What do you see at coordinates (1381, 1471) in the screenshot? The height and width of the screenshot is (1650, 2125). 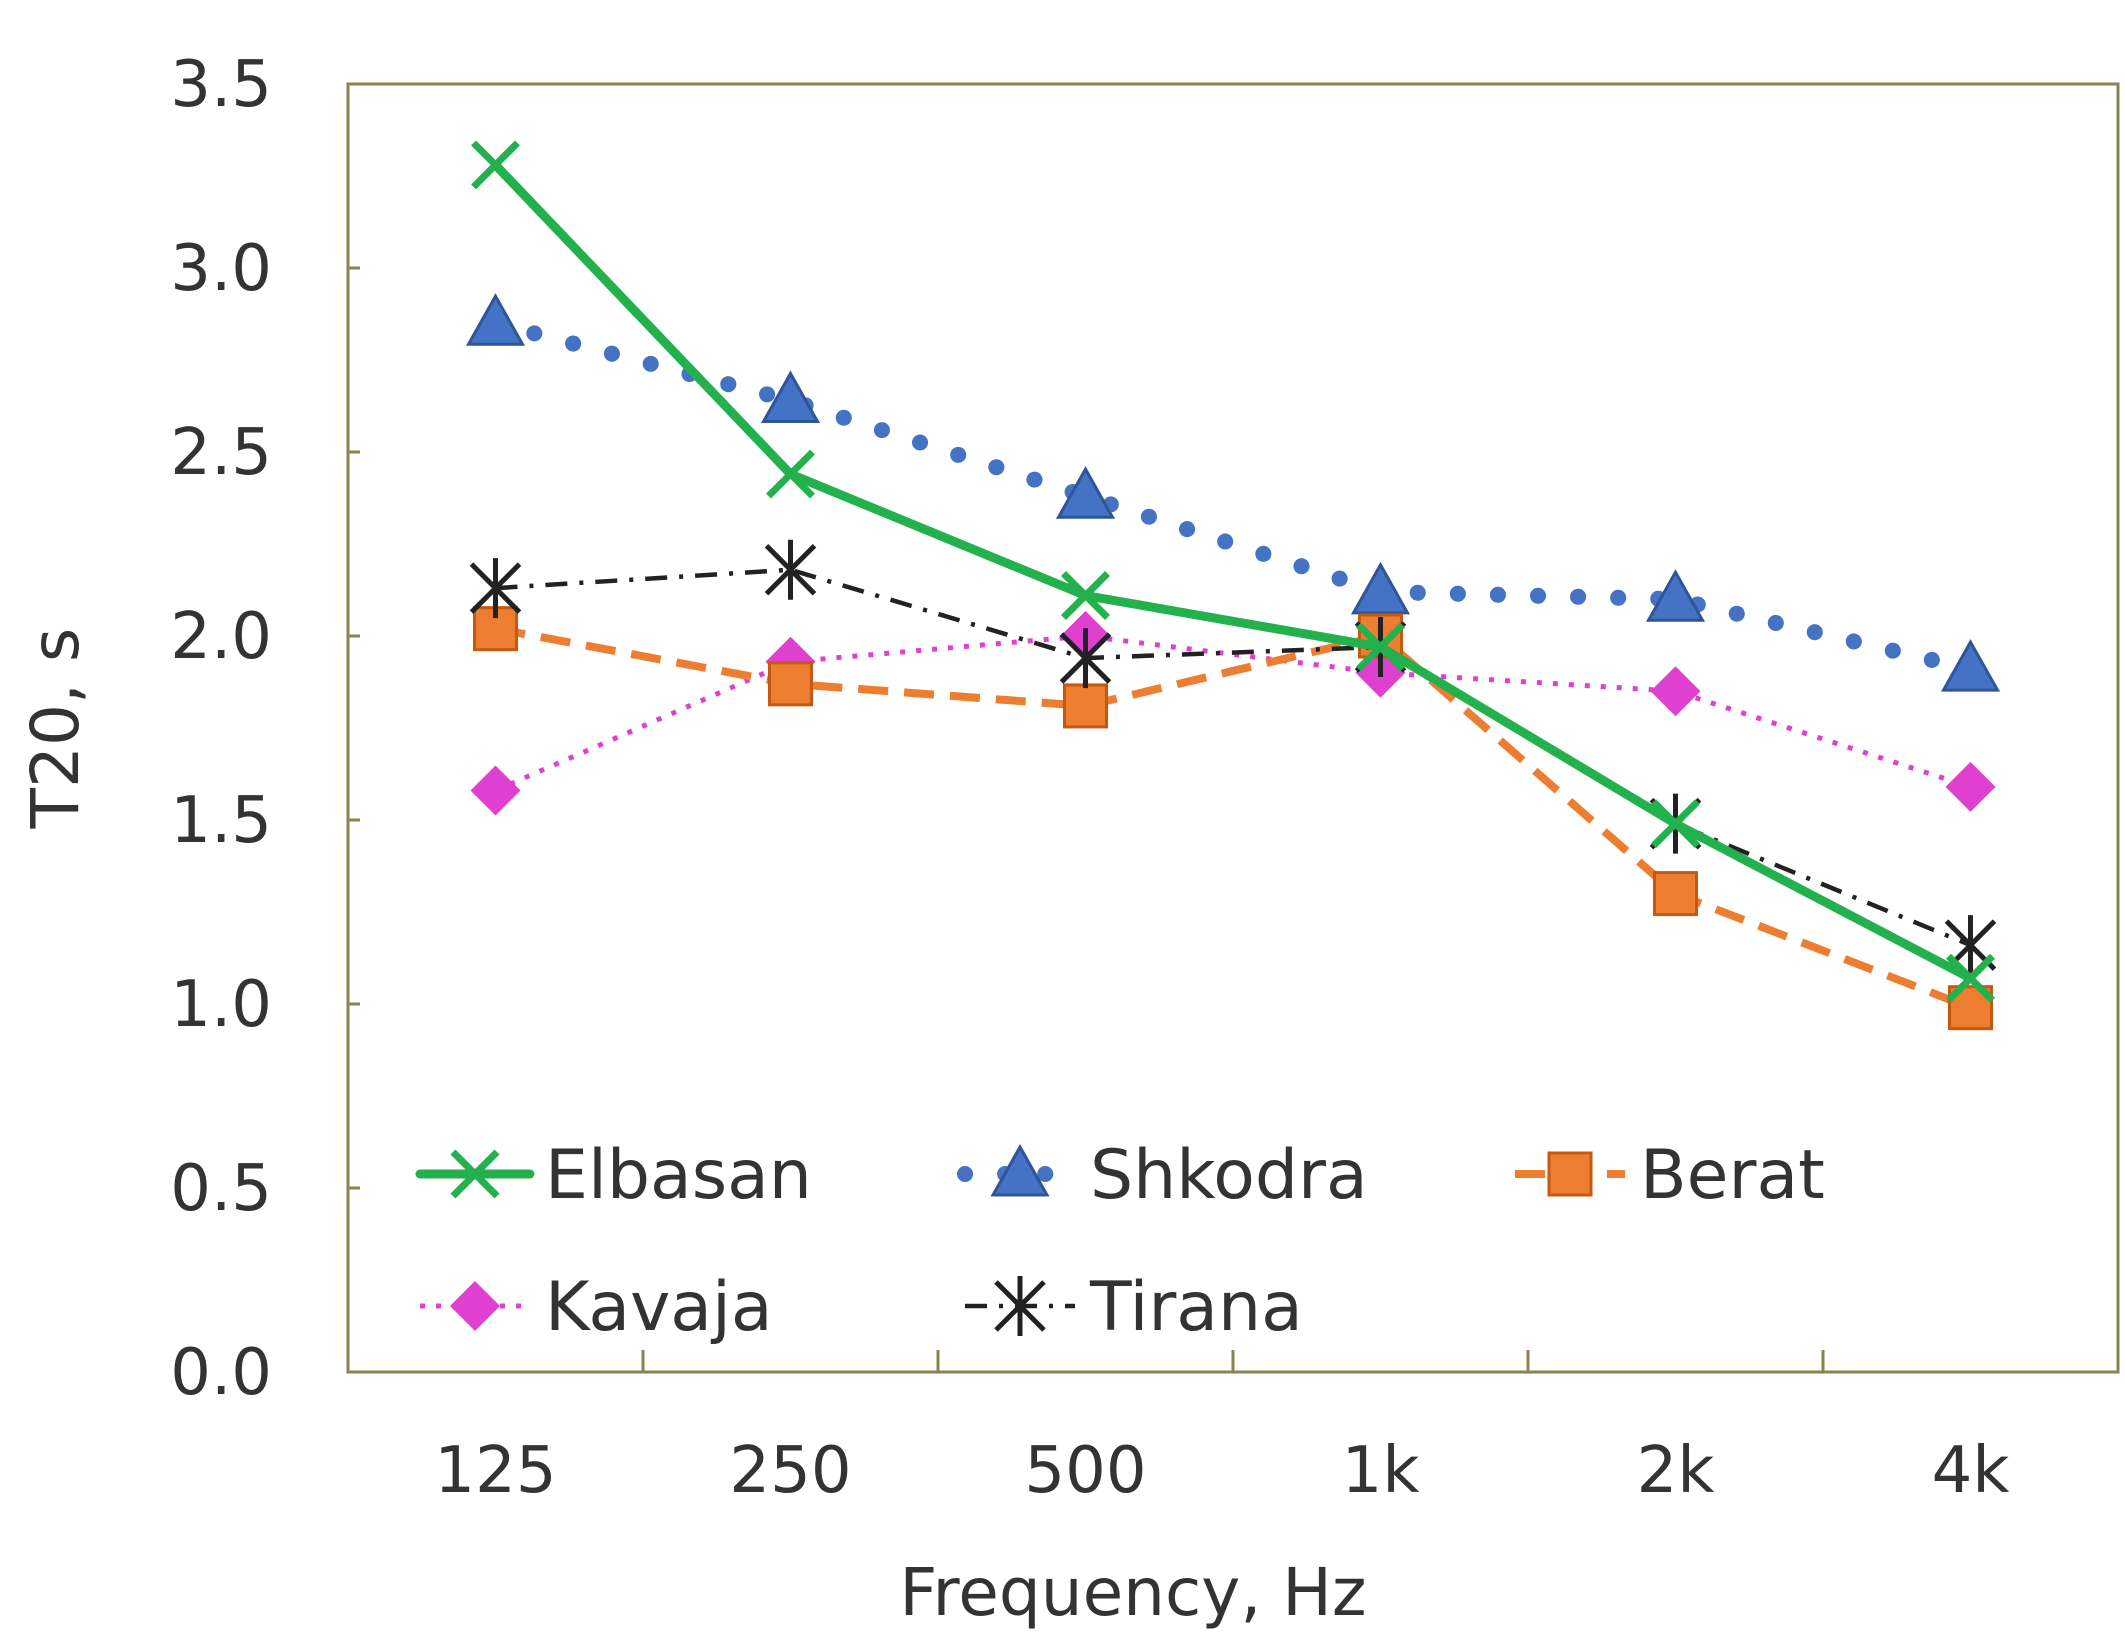 I see `x-tick-label: 1k` at bounding box center [1381, 1471].